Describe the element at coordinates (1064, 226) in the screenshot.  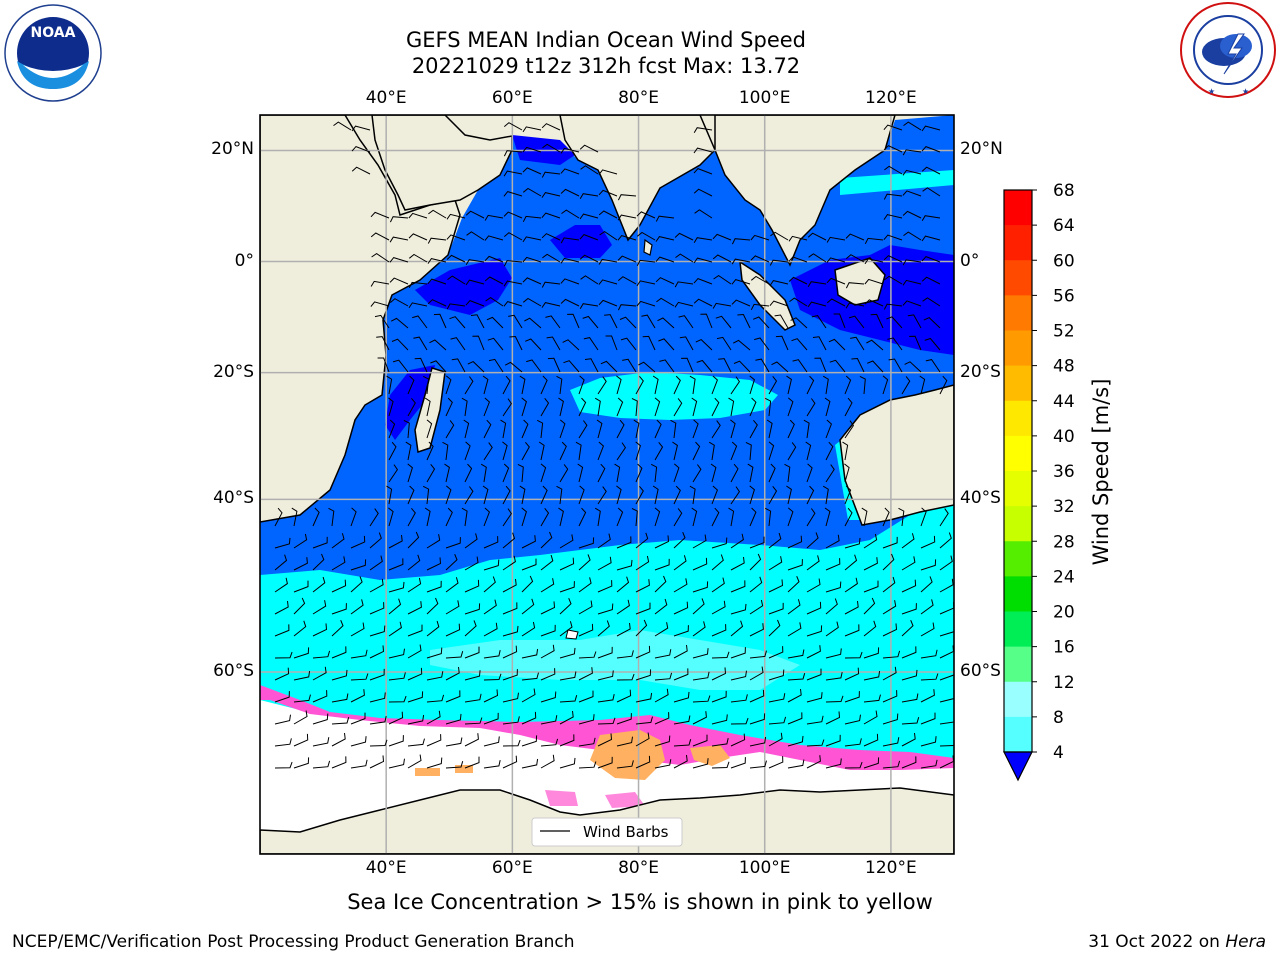
I see `colorbar-tick-label-1: 64` at that location.